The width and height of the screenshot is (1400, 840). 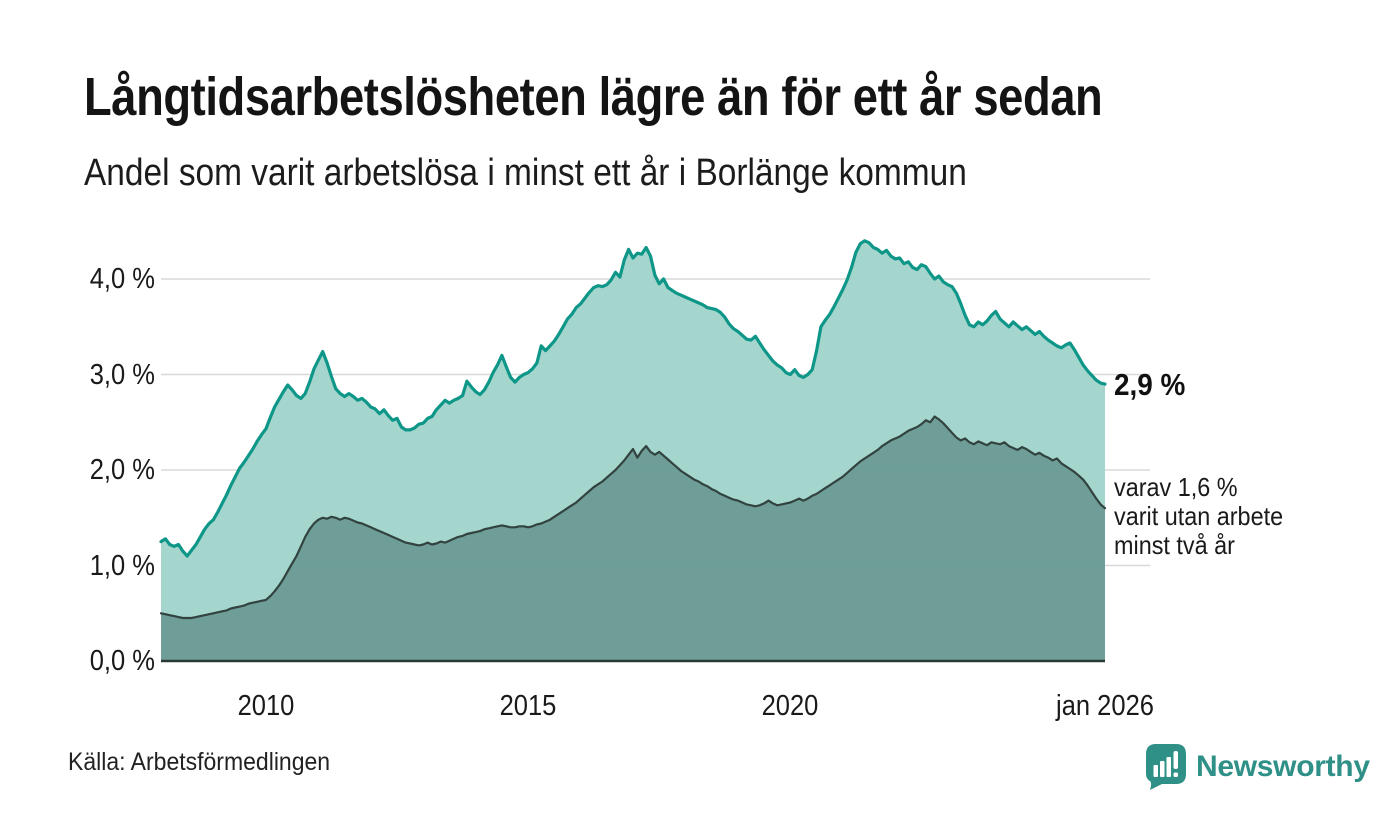 What do you see at coordinates (122, 470) in the screenshot?
I see `y-axis-label: 2,0 %` at bounding box center [122, 470].